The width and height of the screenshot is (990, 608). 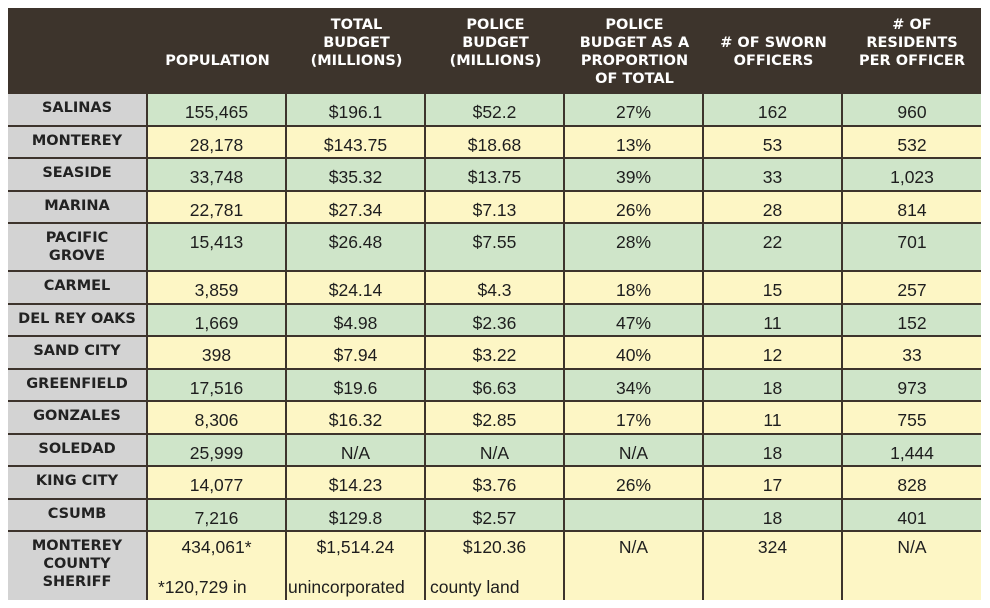 I want to click on cell-value: 22, so click(x=772, y=242).